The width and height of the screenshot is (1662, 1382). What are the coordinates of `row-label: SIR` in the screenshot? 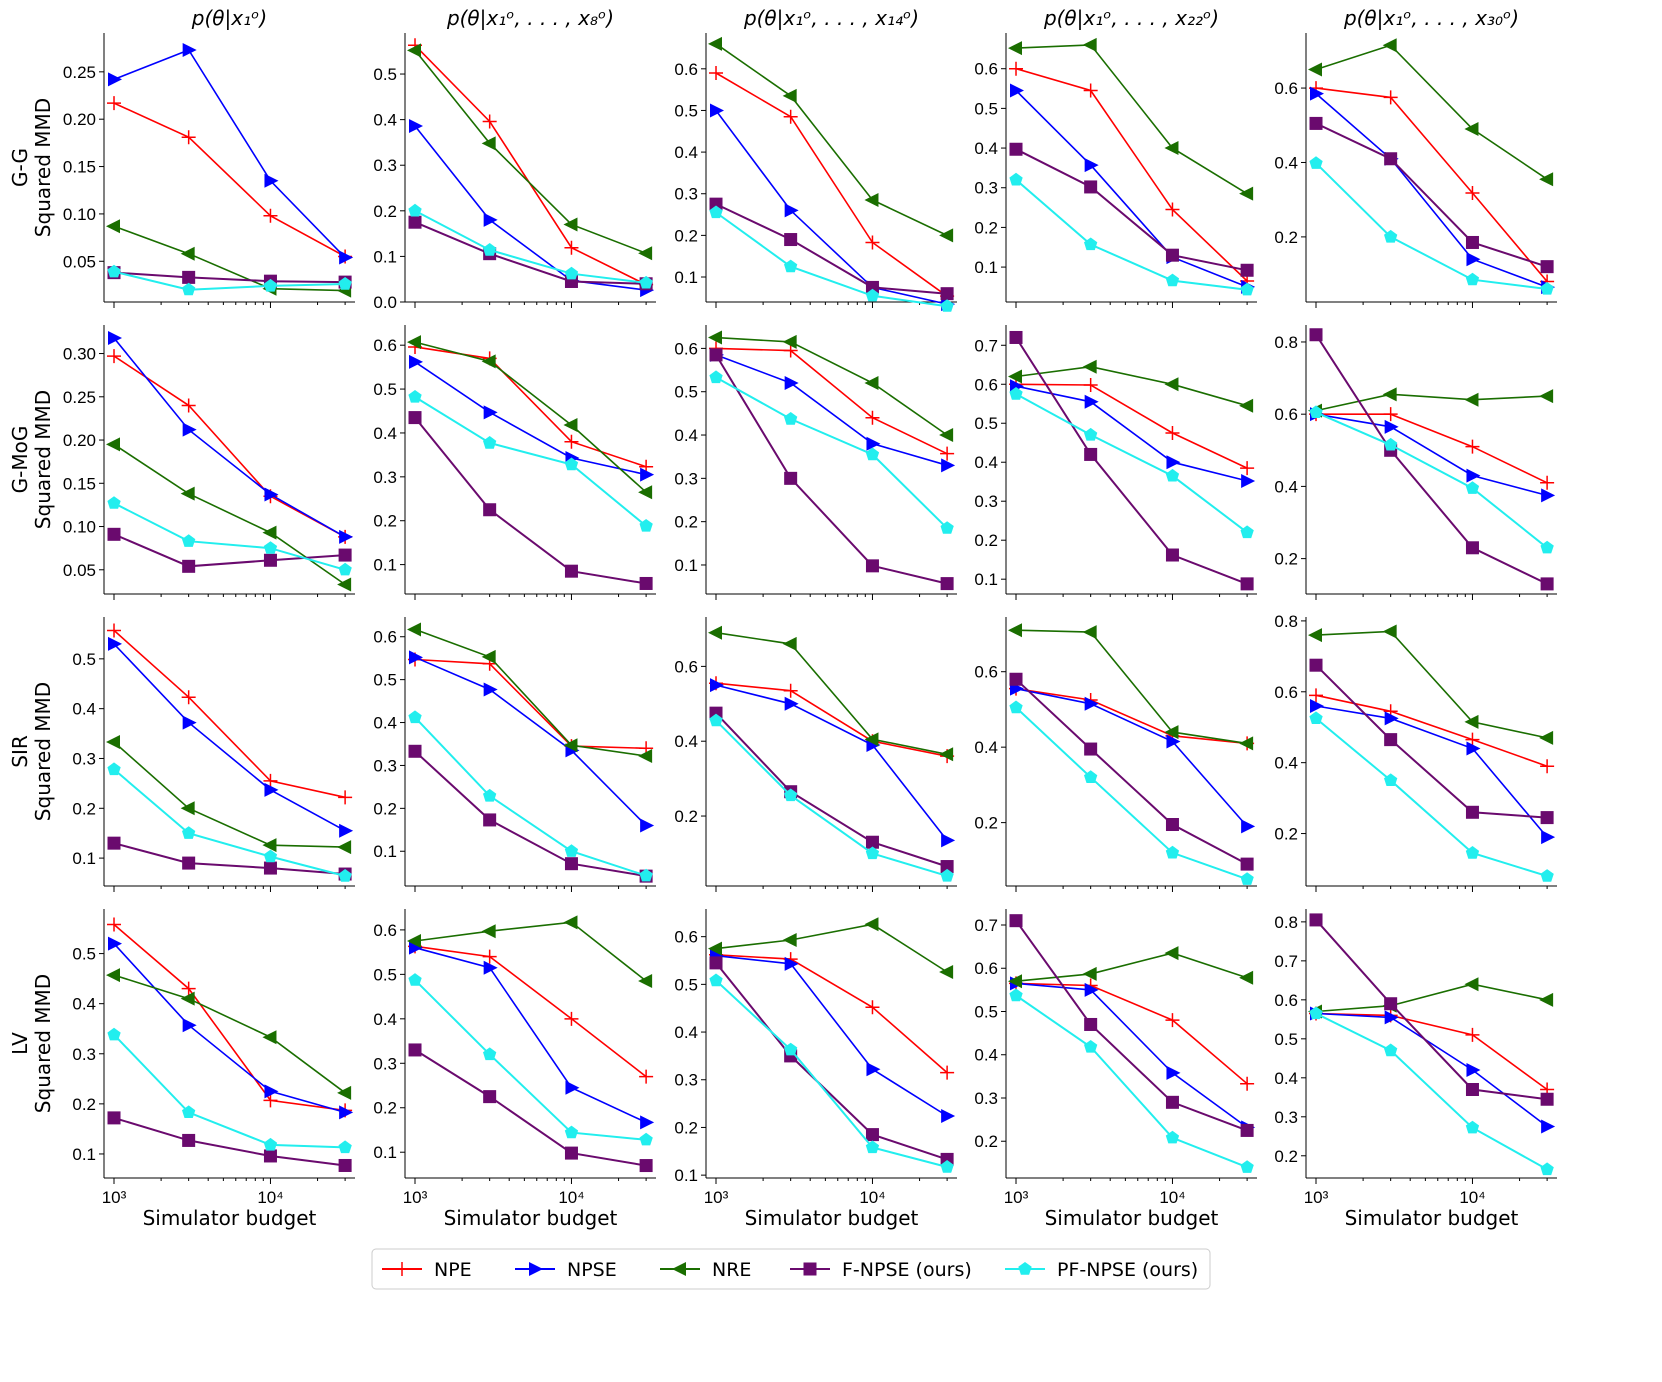 It's located at (20, 751).